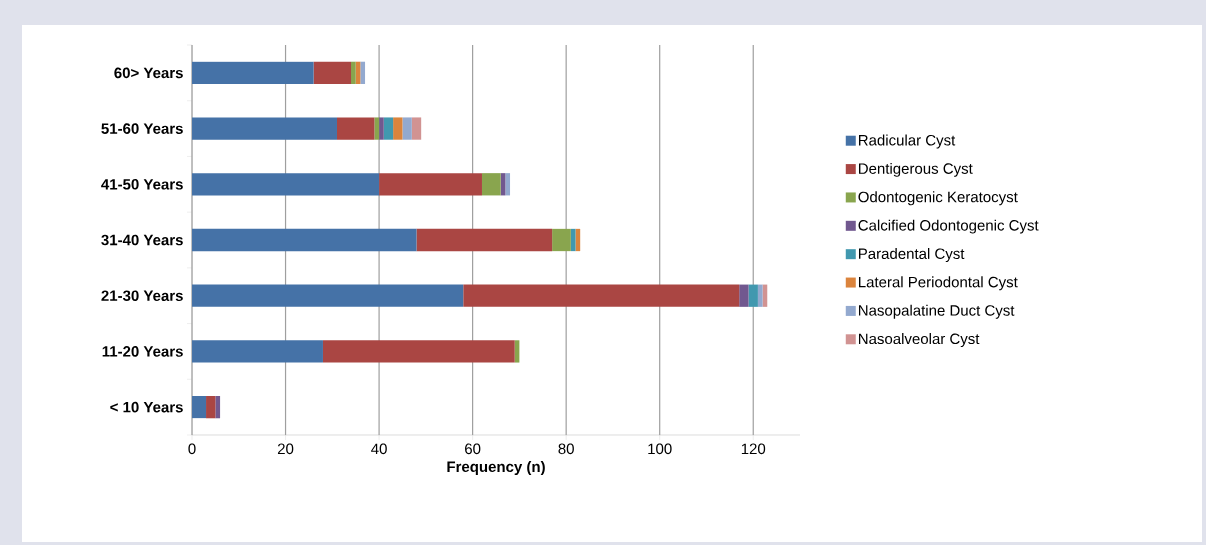 The width and height of the screenshot is (1206, 545). Describe the element at coordinates (915, 169) in the screenshot. I see `legend-label: Dentigerous Cyst` at that location.